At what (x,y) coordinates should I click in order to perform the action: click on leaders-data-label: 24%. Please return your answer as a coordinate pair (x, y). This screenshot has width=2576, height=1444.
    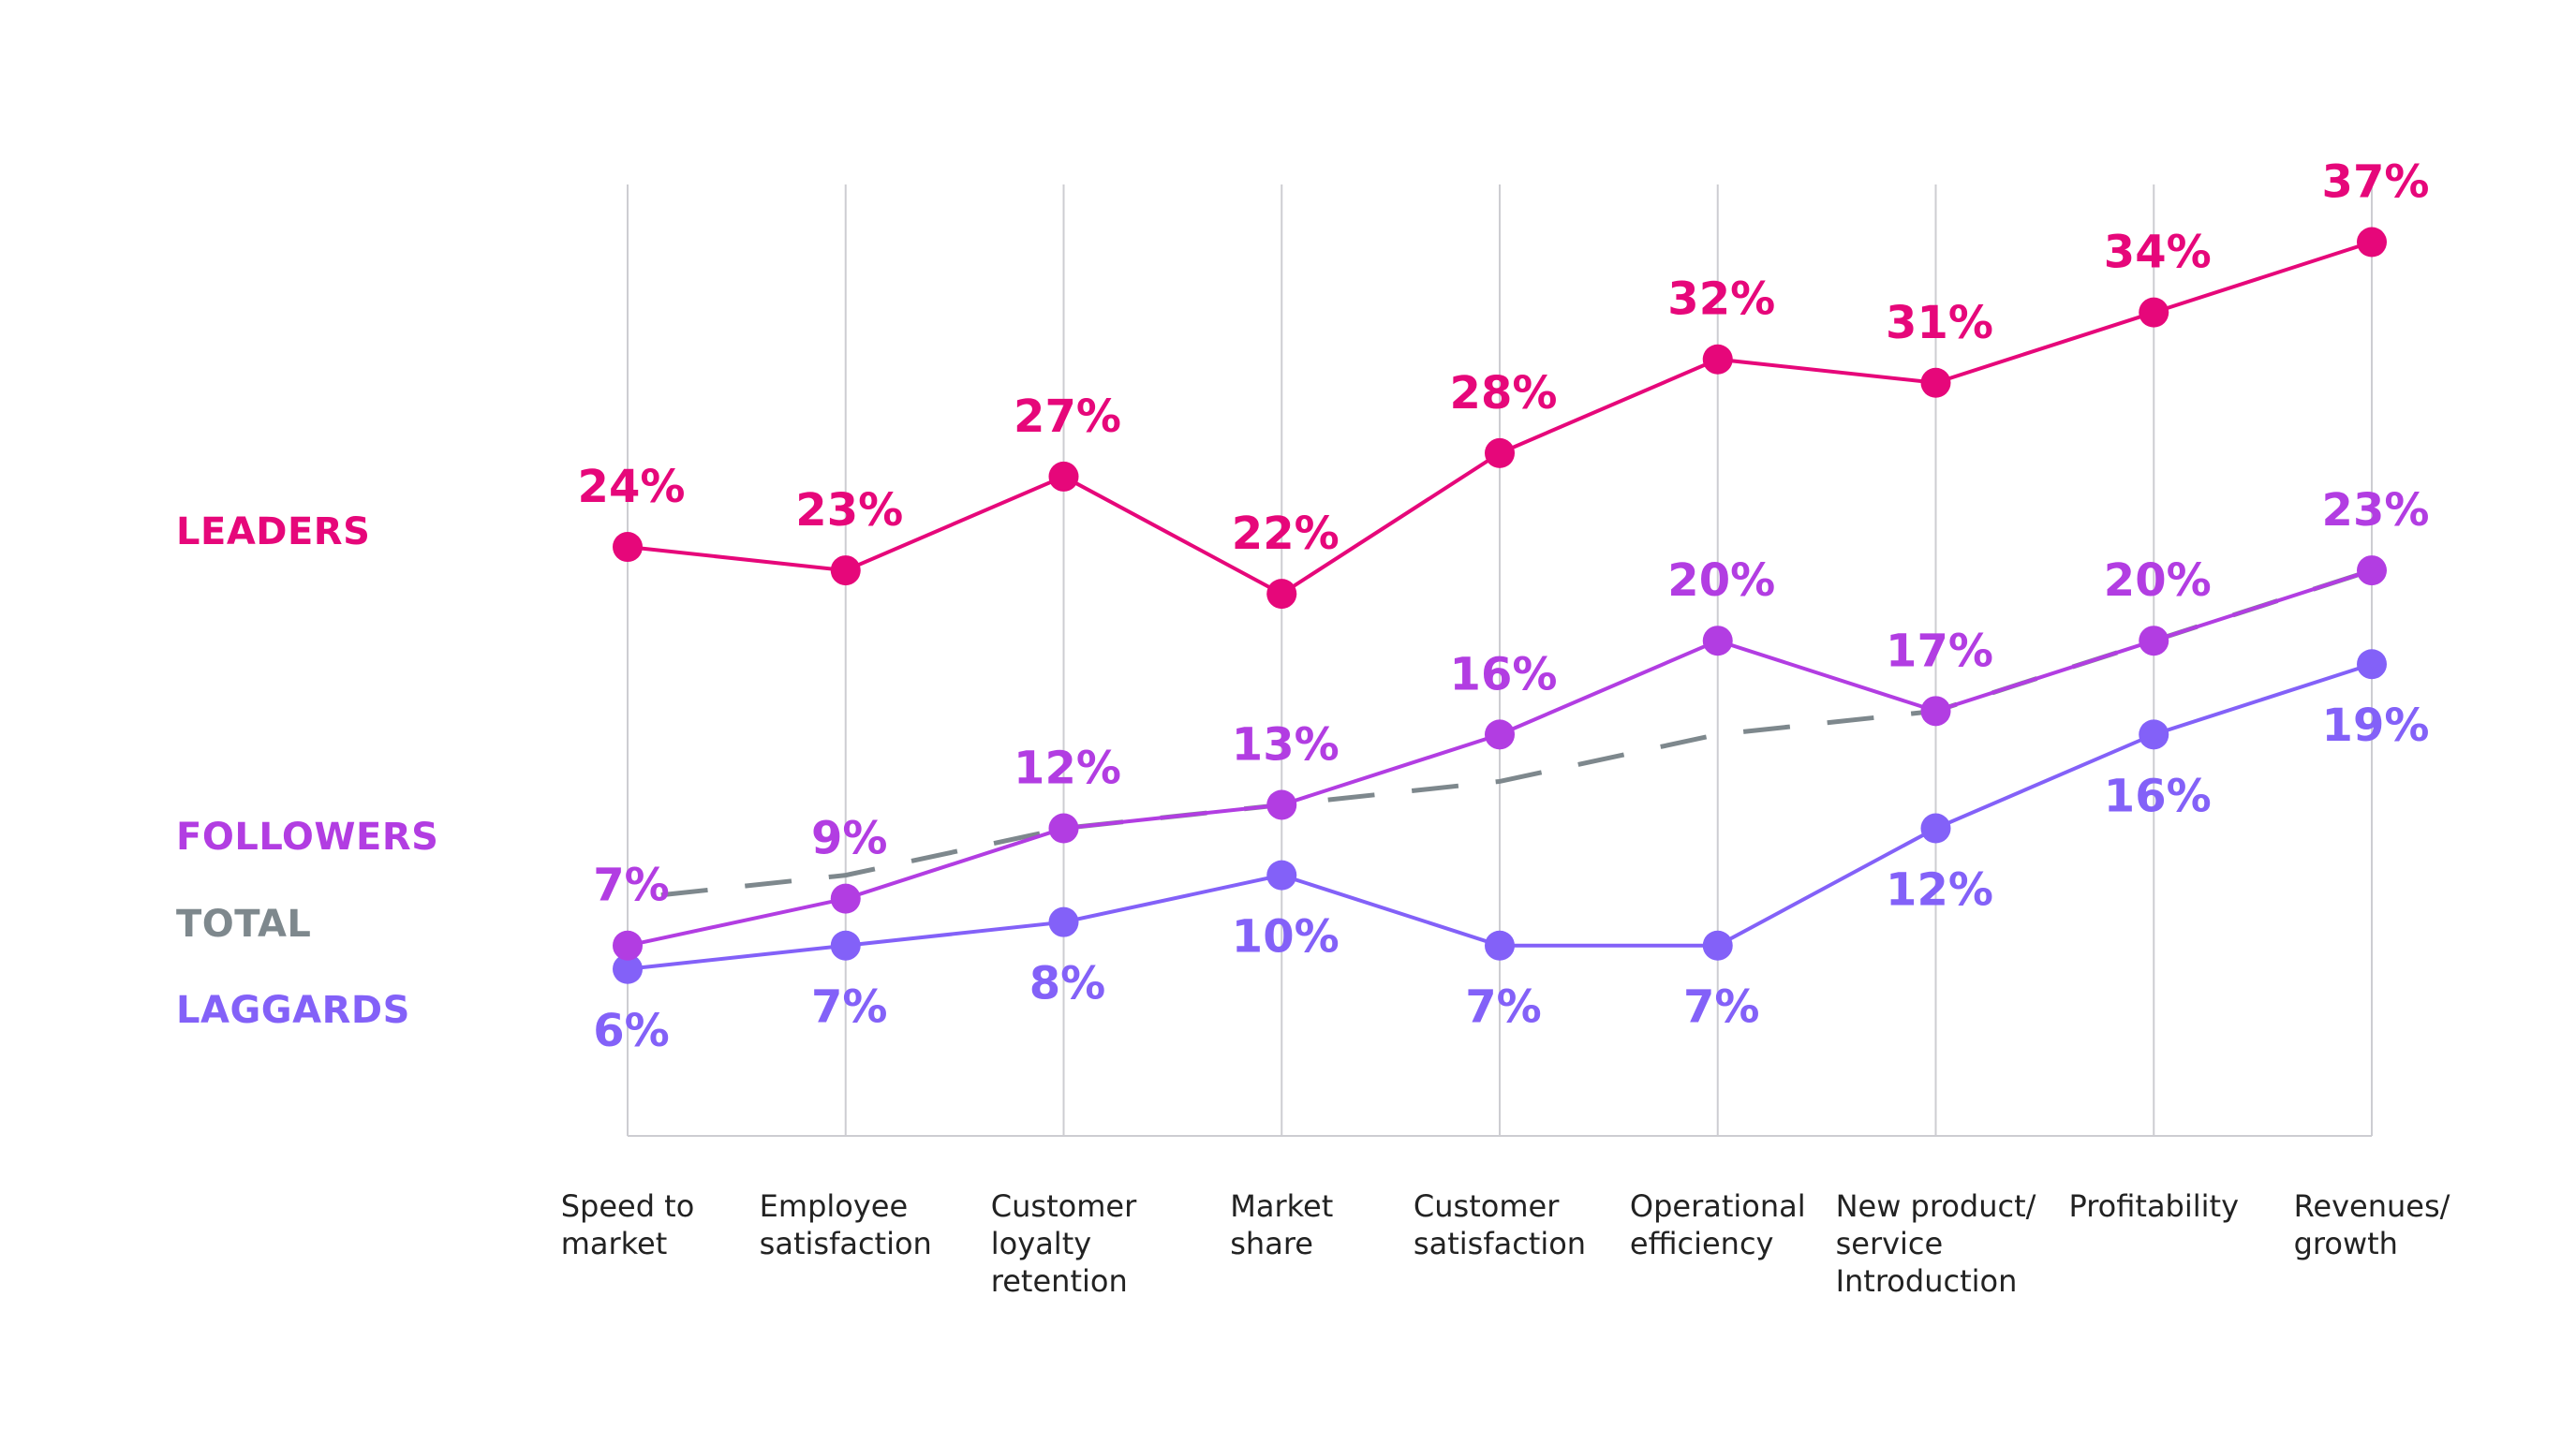
    Looking at the image, I should click on (632, 487).